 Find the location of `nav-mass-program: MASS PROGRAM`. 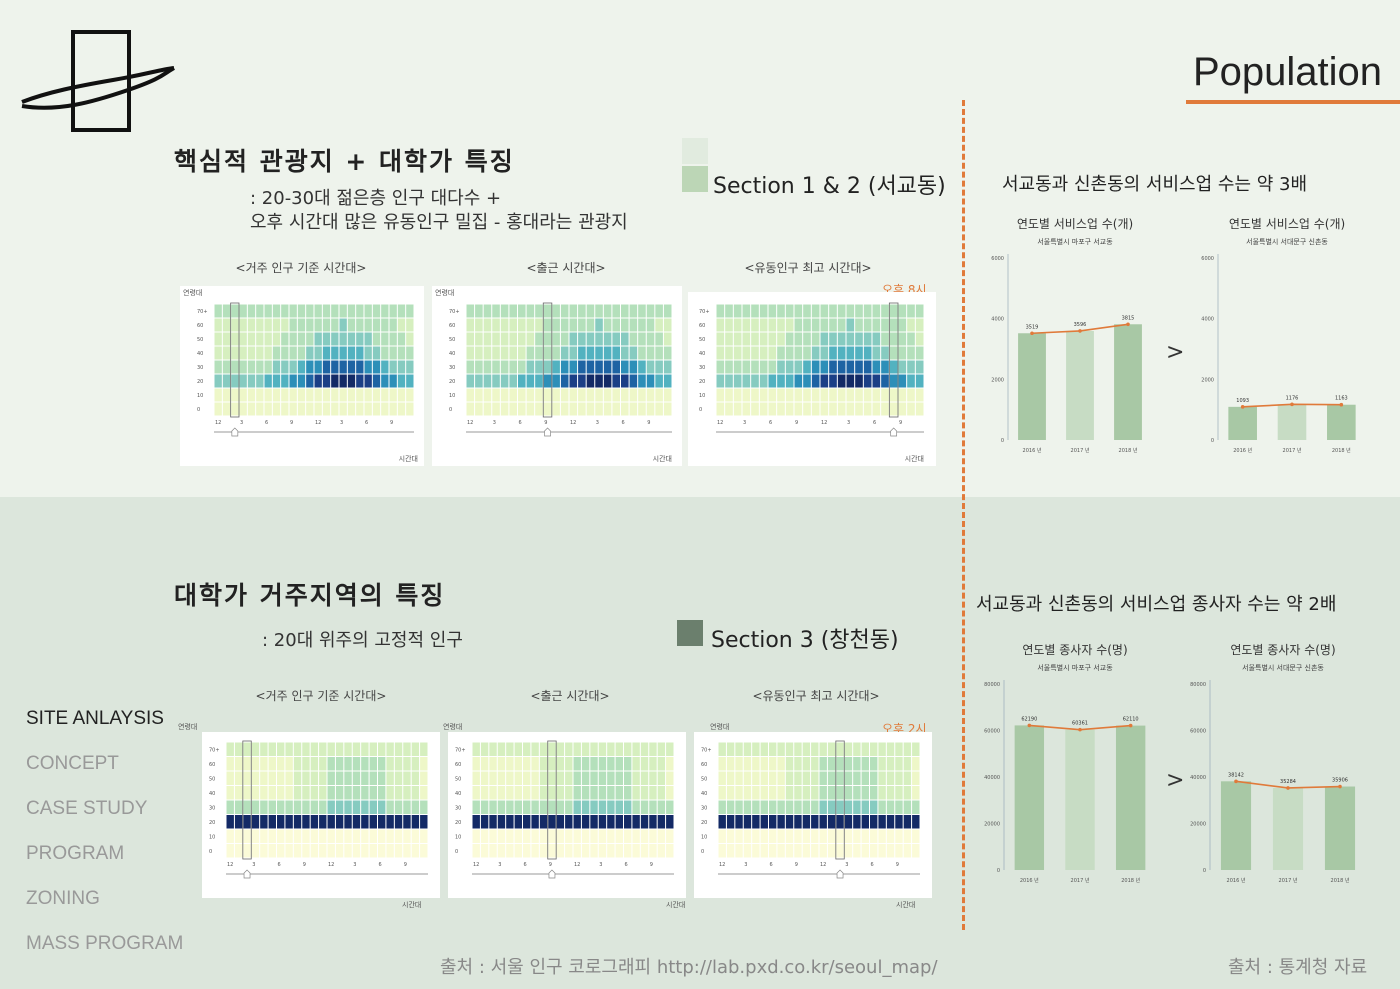

nav-mass-program: MASS PROGRAM is located at coordinates (105, 943).